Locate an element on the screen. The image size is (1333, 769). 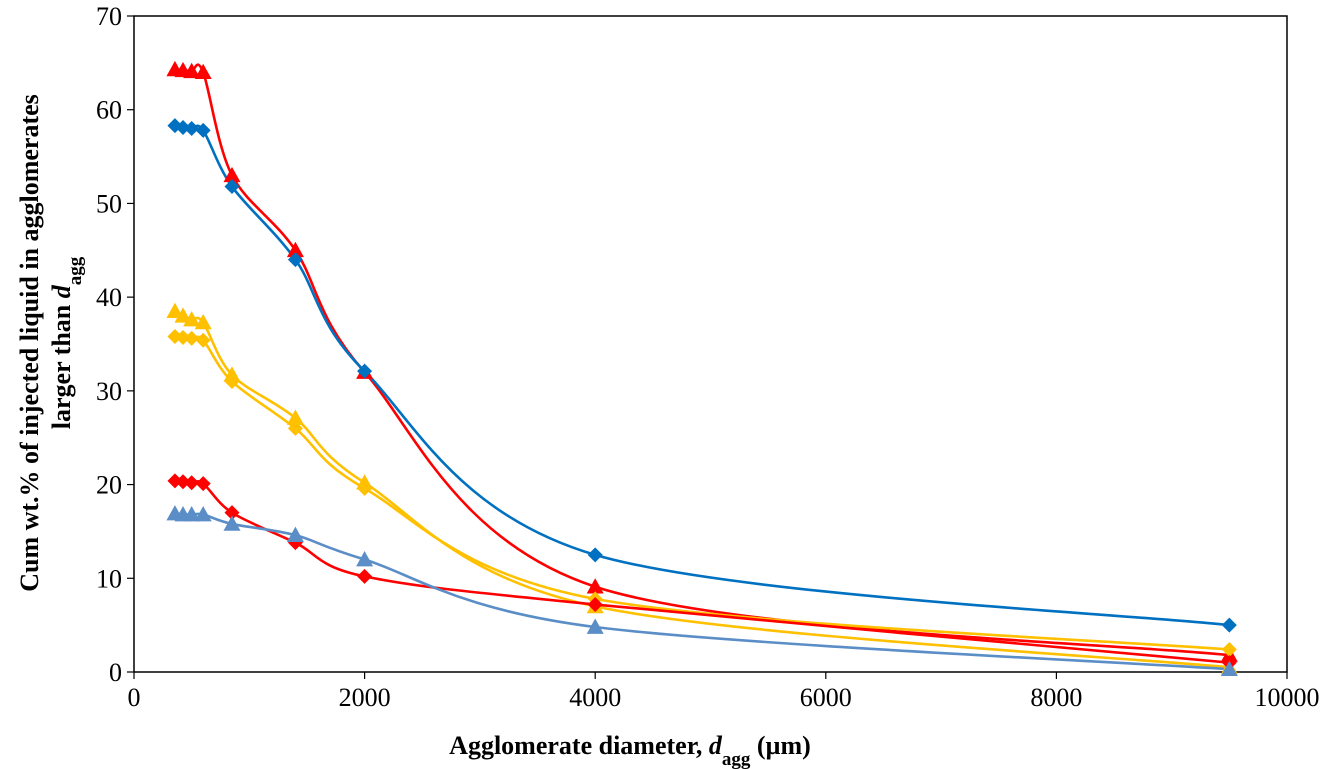
x-tick-label: 4000 is located at coordinates (595, 697).